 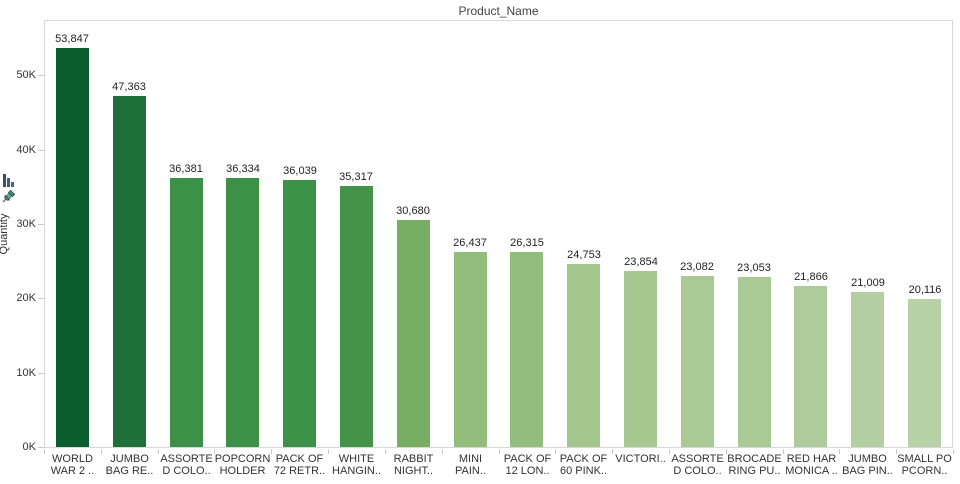 I want to click on category-label: VICTORI.., so click(x=640, y=459).